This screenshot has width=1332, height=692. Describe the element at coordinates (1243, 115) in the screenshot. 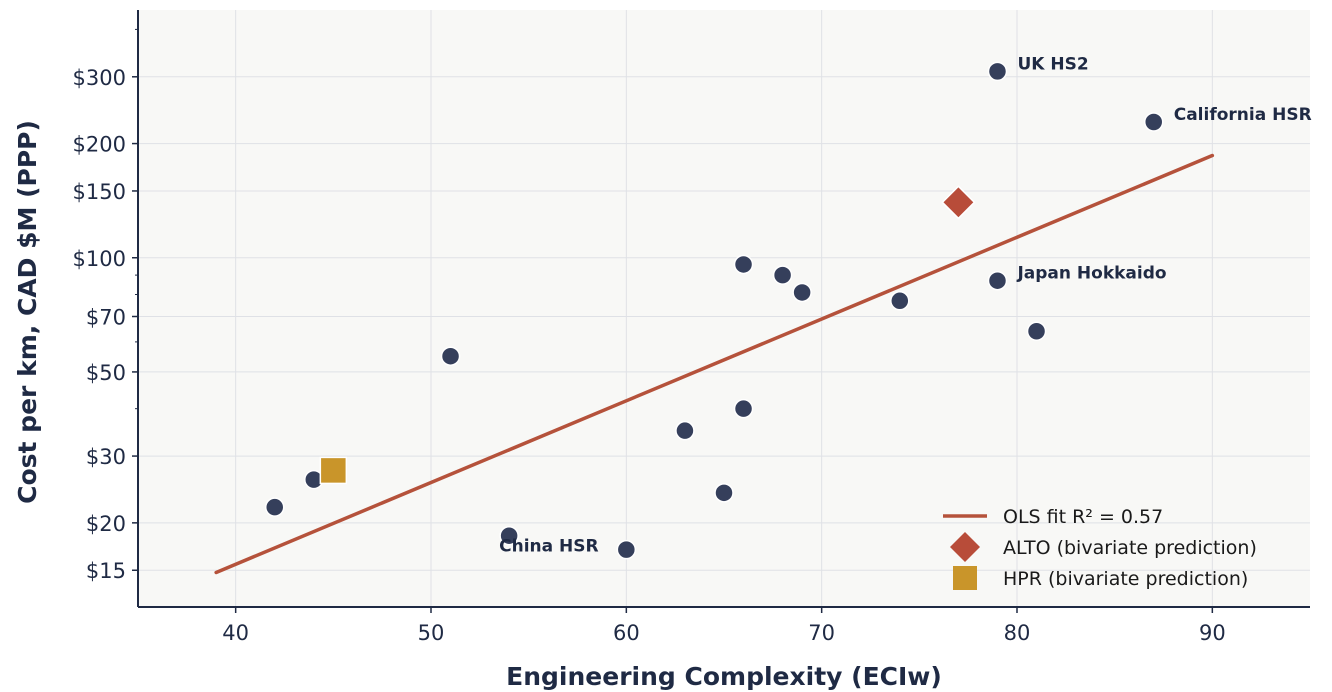

I see `point-label: California HSR` at that location.